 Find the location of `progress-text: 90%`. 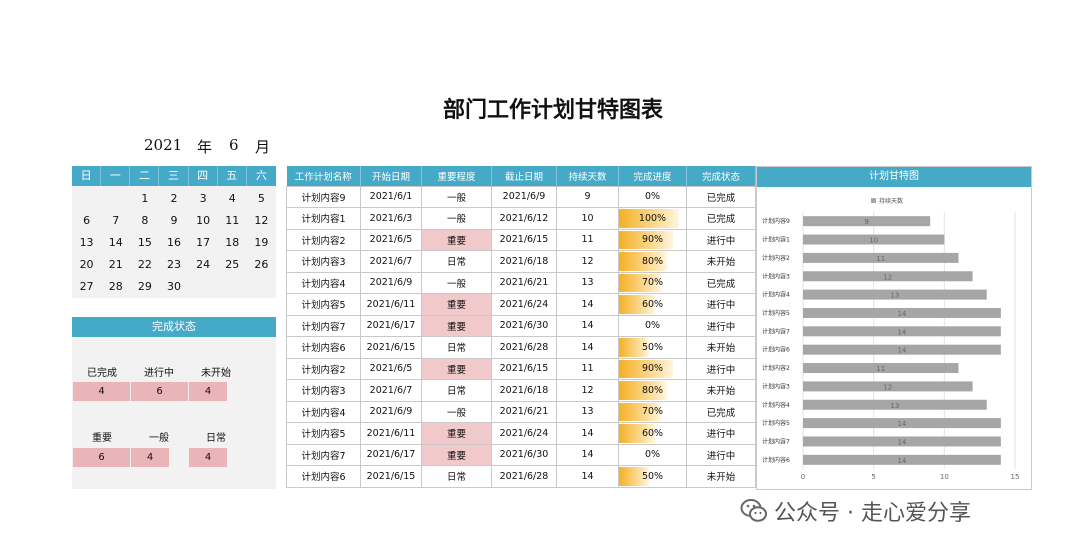

progress-text: 90% is located at coordinates (652, 240).